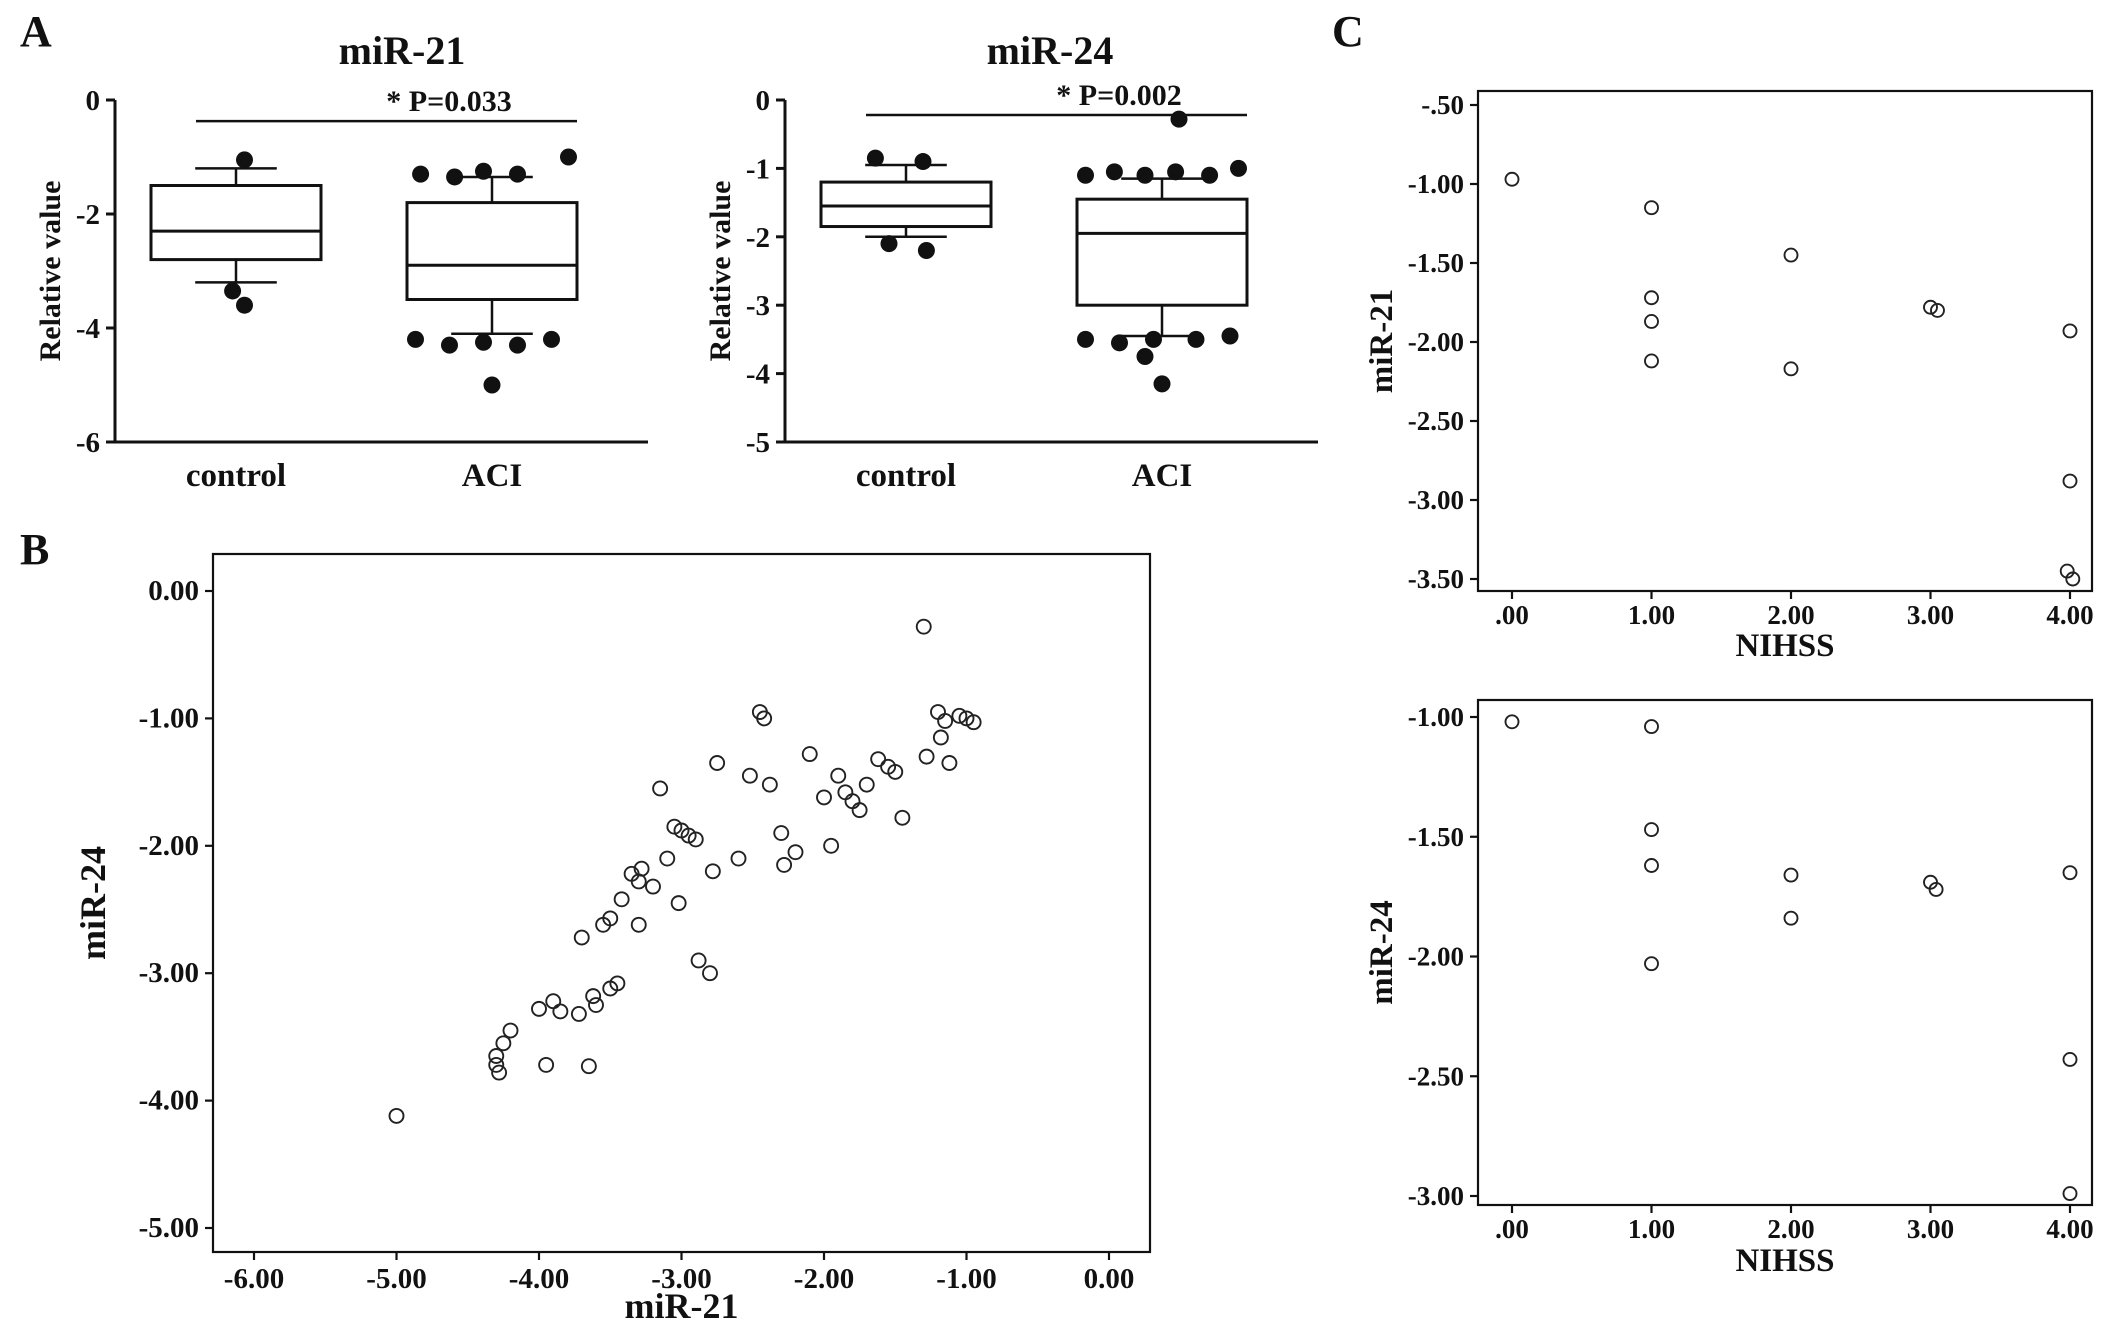 The height and width of the screenshot is (1325, 2126). I want to click on panel-b-label: B, so click(35, 549).